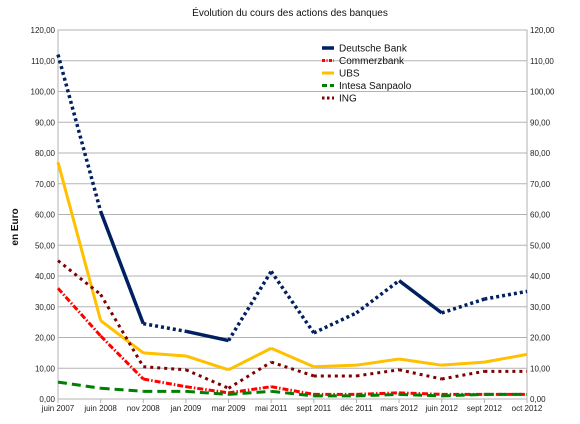 The image size is (580, 424). I want to click on y-tick-label-right: 110,00, so click(542, 61).